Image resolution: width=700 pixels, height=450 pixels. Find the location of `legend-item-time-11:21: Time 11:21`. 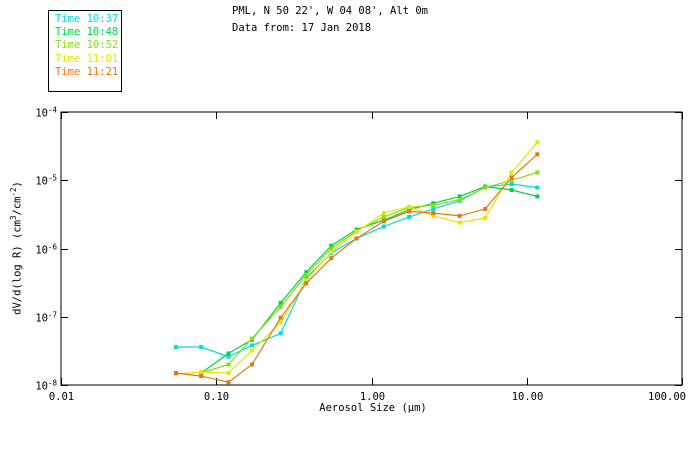

legend-item-time-11:21: Time 11:21 is located at coordinates (87, 71).